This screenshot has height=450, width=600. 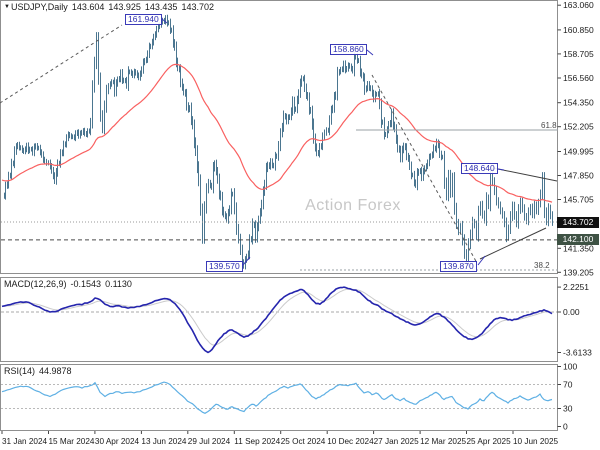 I want to click on rsi-axis-ticks: 100 70 30 0, so click(x=567, y=397).